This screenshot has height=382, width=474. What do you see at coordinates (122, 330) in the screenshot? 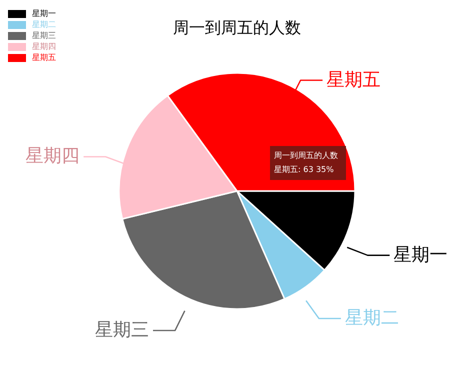
I see `slice-label: 星期三` at bounding box center [122, 330].